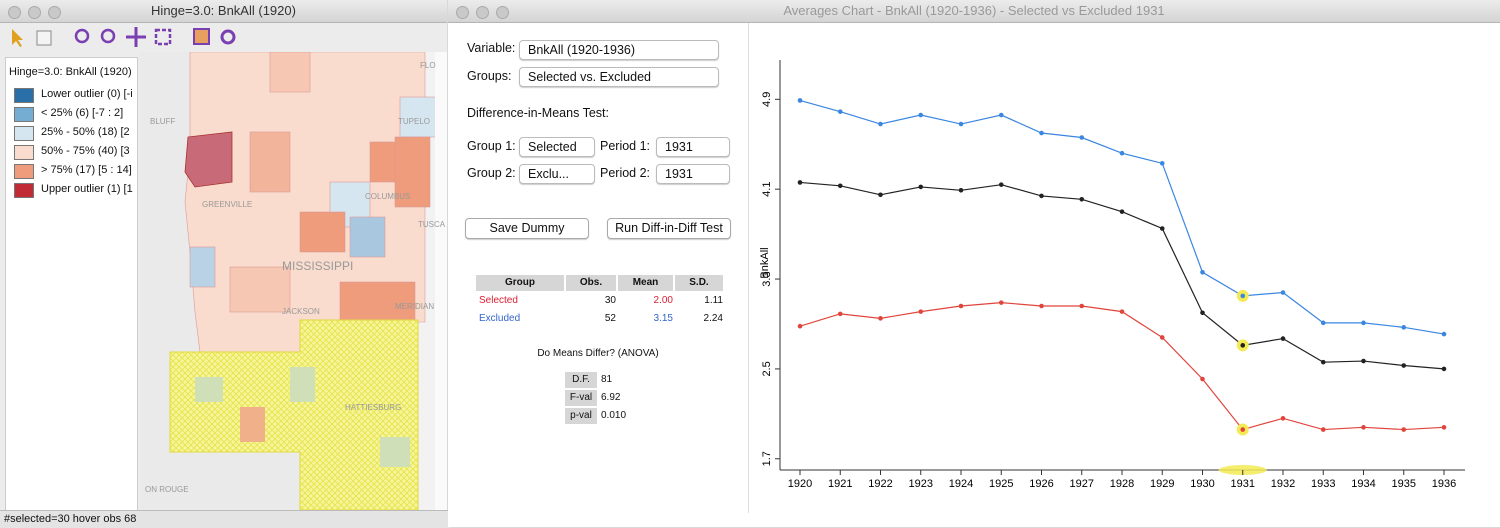 This screenshot has height=528, width=1500. What do you see at coordinates (489, 76) in the screenshot?
I see `label: Groups:` at bounding box center [489, 76].